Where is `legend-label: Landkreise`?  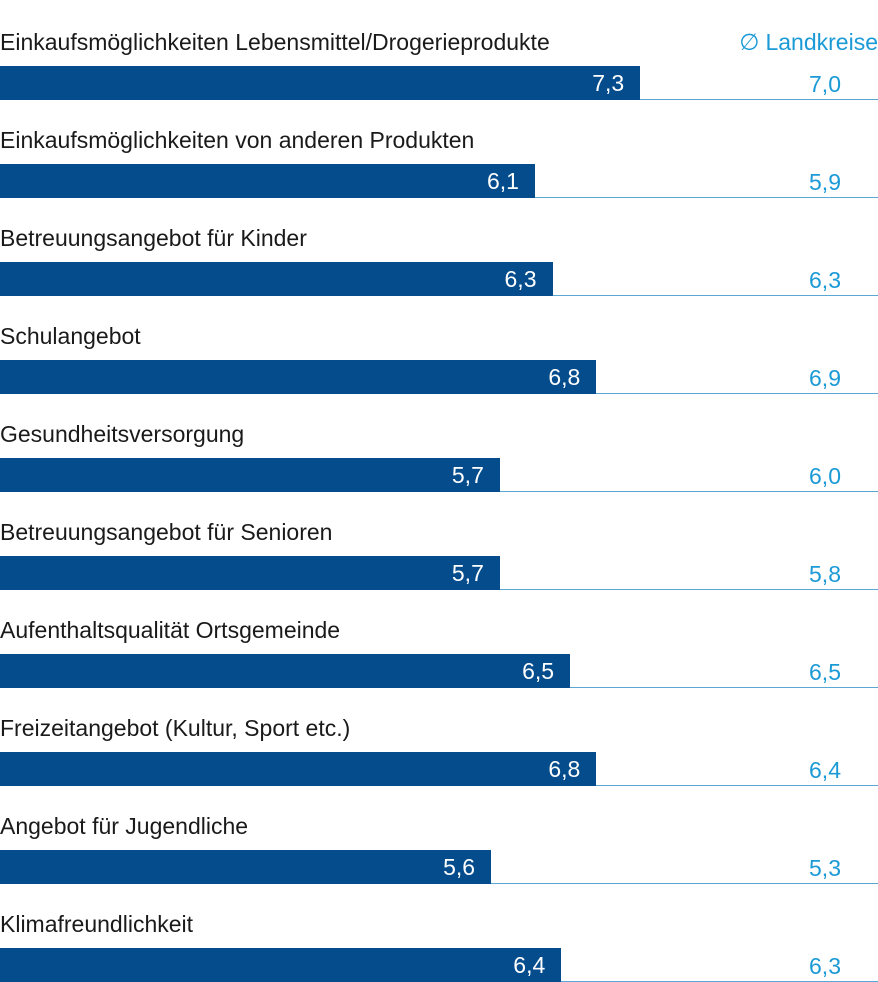 legend-label: Landkreise is located at coordinates (821, 42).